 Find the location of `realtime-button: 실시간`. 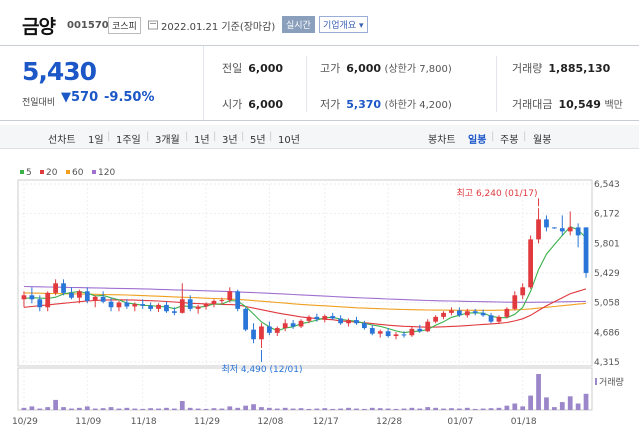

realtime-button: 실시간 is located at coordinates (298, 24).